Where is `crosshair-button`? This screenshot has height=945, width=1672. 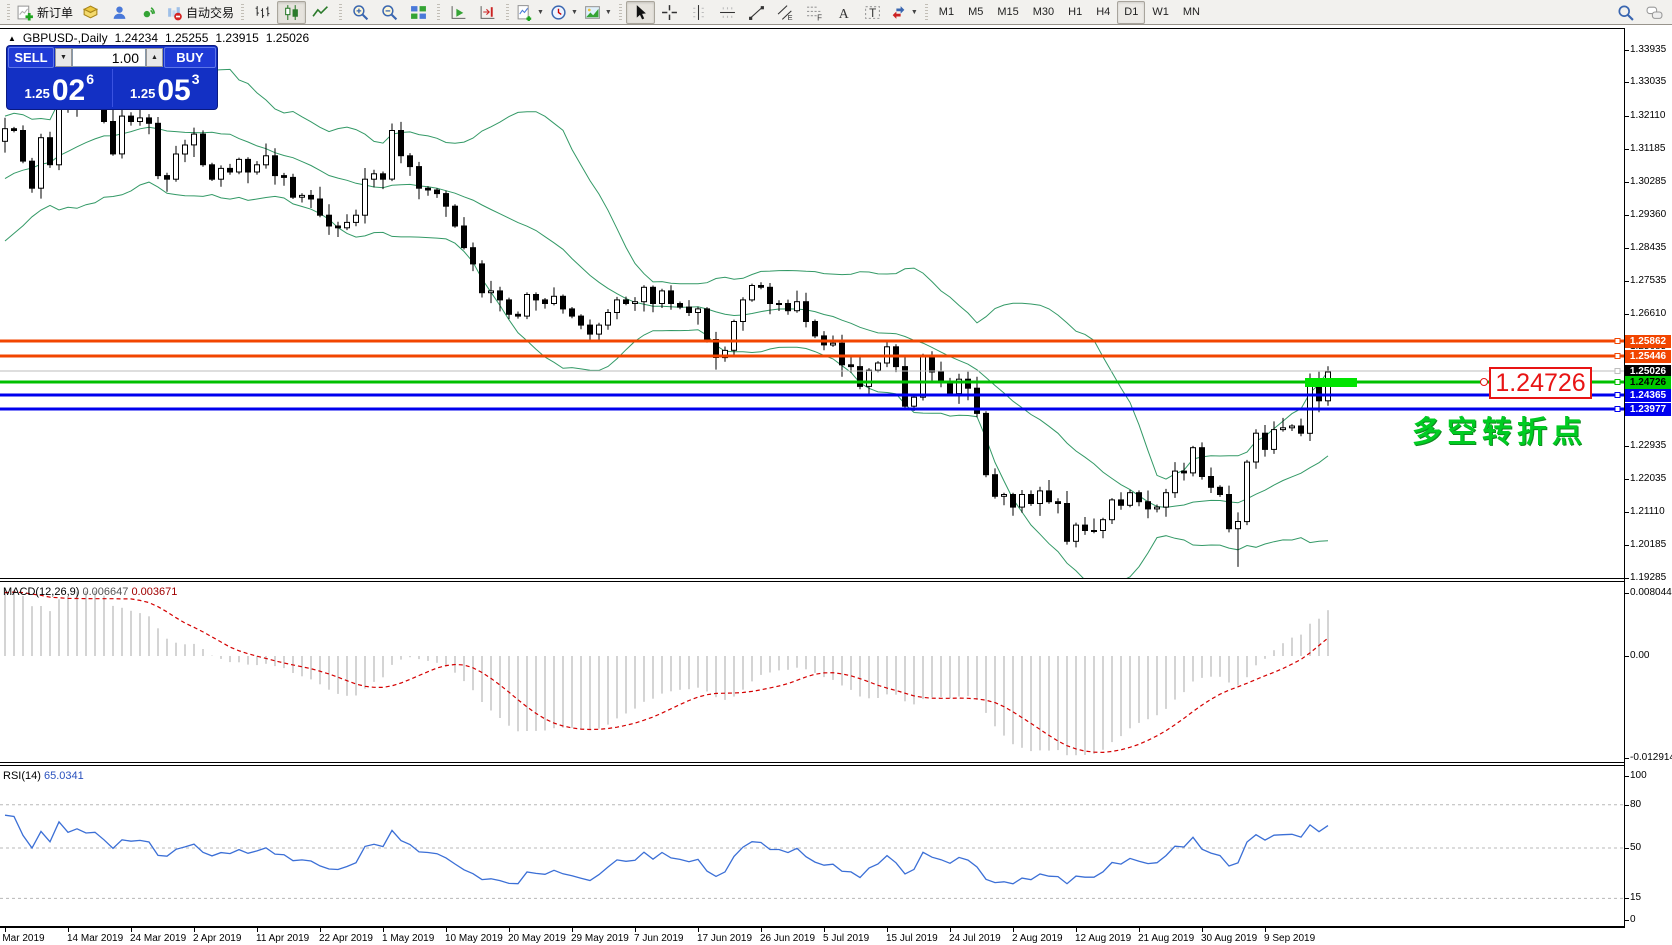
crosshair-button is located at coordinates (669, 12).